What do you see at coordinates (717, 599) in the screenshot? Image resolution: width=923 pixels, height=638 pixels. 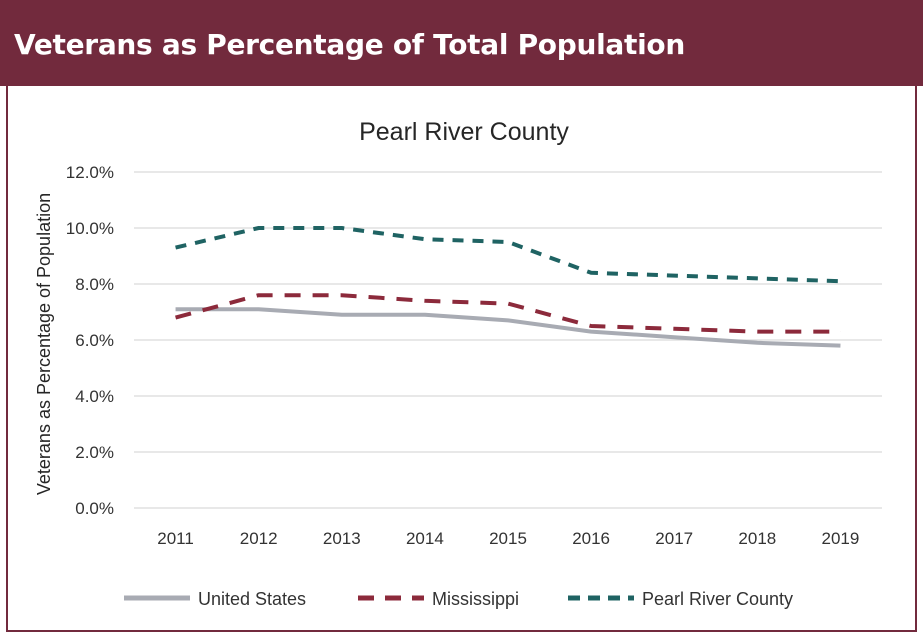 I see `legend-label: Pearl River County` at bounding box center [717, 599].